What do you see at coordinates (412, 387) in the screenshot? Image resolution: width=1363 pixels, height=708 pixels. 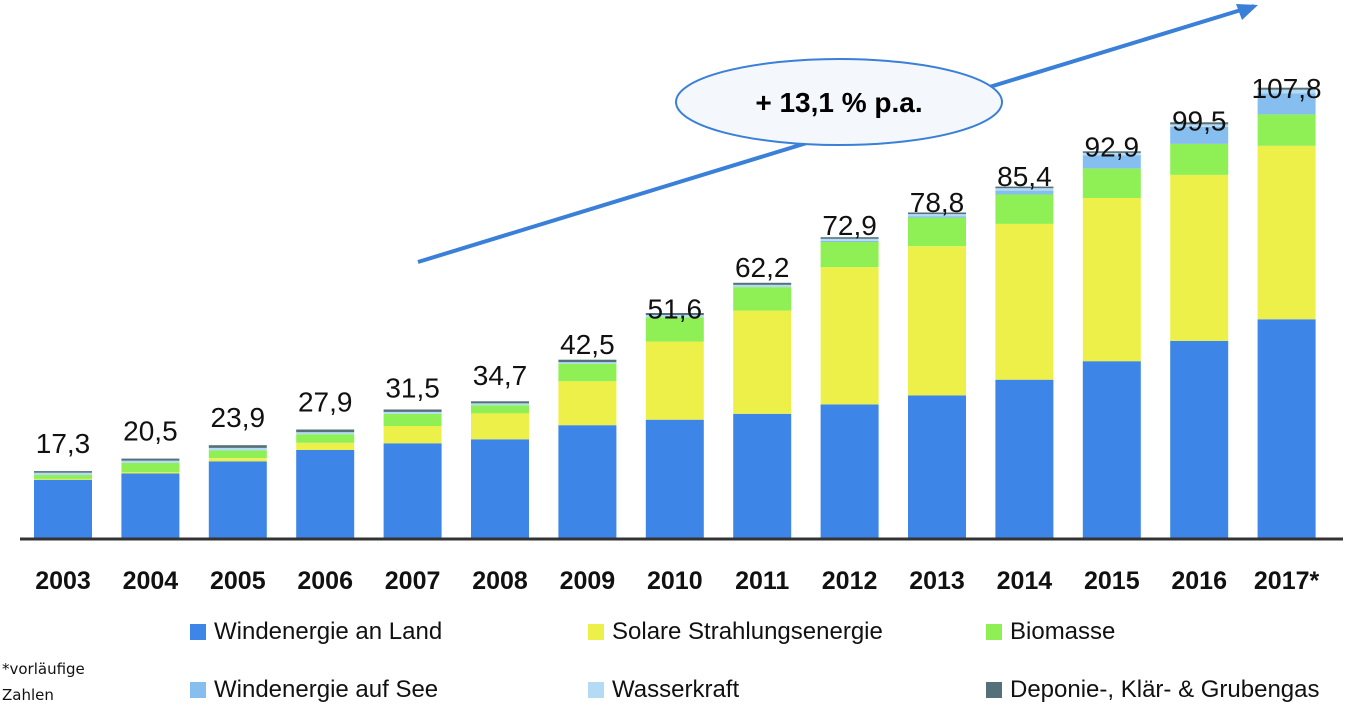 I see `total-label-2007: 31,5` at bounding box center [412, 387].